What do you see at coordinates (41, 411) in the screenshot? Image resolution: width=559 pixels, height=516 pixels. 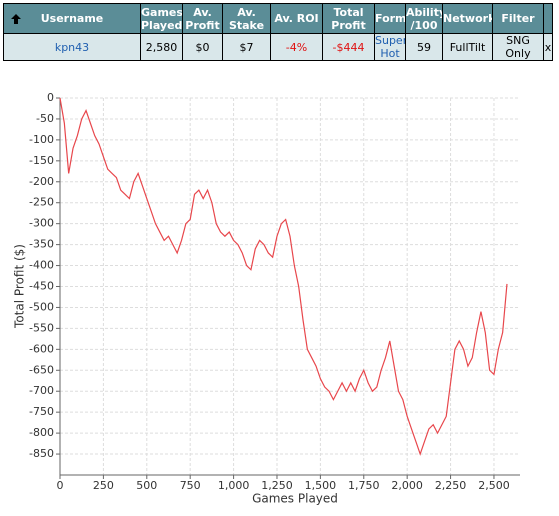 I see `y-tick-label: -750` at bounding box center [41, 411].